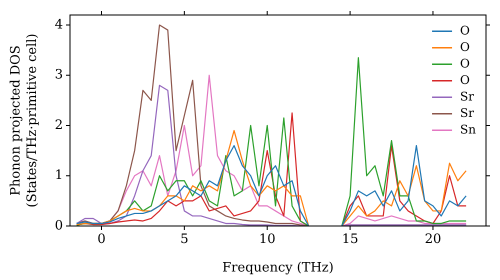  What do you see at coordinates (101, 240) in the screenshot?
I see `x-tick-label: 0` at bounding box center [101, 240].